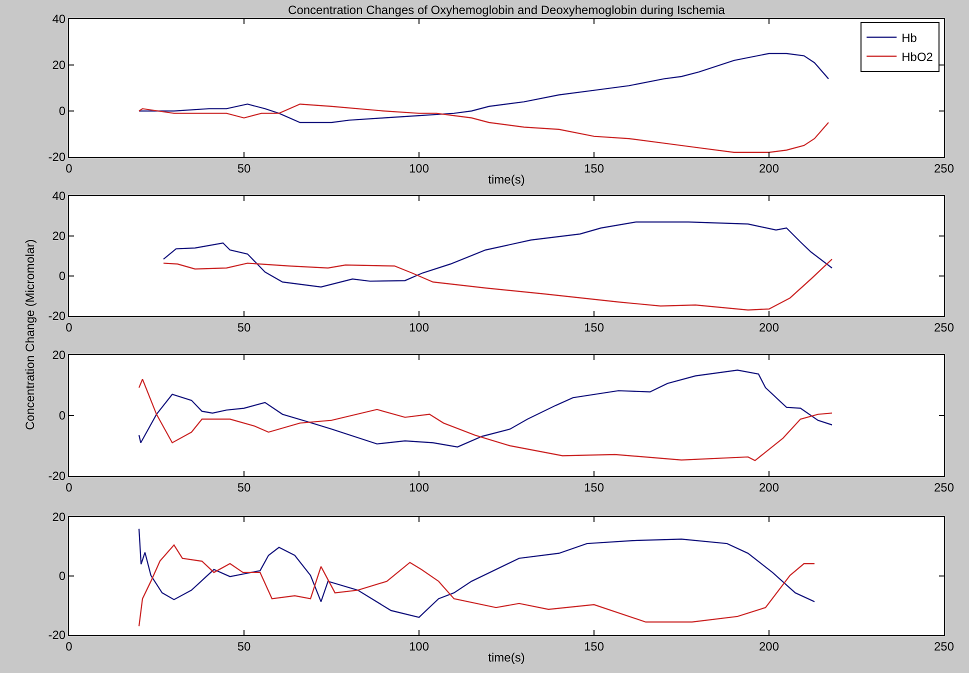  What do you see at coordinates (918, 57) in the screenshot?
I see `legend-label: HbO2` at bounding box center [918, 57].